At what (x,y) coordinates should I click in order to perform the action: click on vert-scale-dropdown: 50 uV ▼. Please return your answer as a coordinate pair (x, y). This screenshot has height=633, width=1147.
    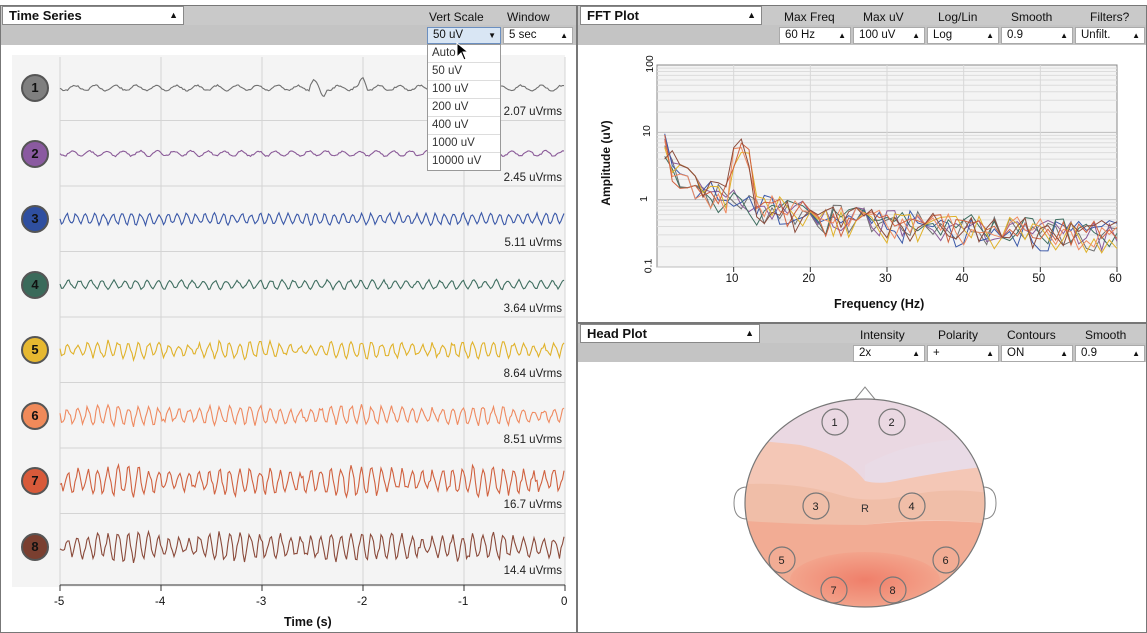
    Looking at the image, I should click on (464, 35).